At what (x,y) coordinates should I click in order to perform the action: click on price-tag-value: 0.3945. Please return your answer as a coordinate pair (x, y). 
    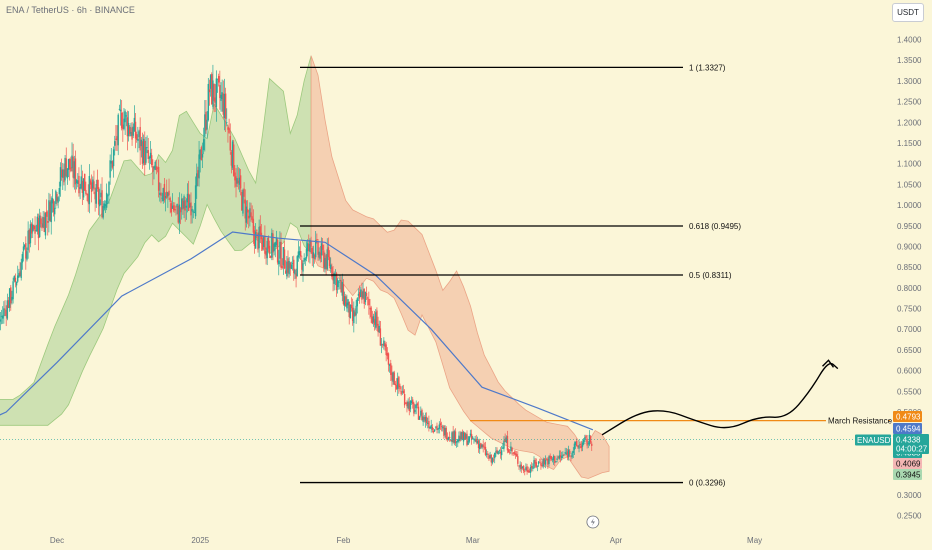
    Looking at the image, I should click on (908, 475).